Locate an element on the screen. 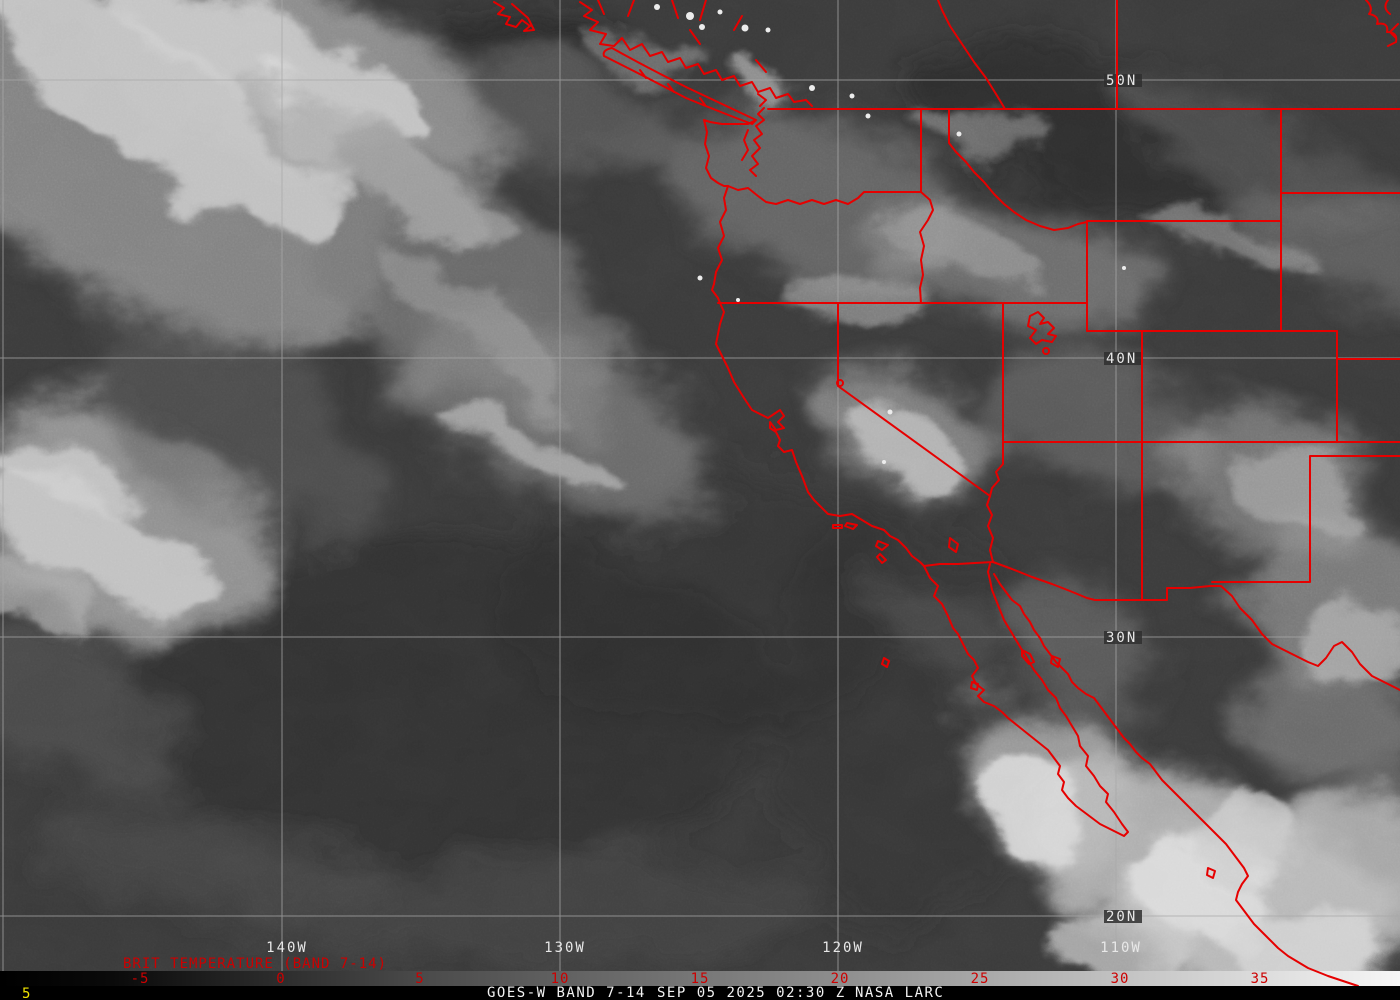  gulf-islands is located at coordinates (1093, 764).